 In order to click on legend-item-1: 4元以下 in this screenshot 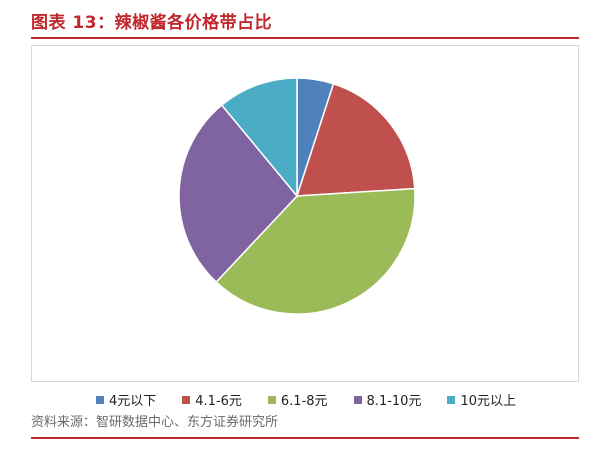, I will do `click(126, 399)`.